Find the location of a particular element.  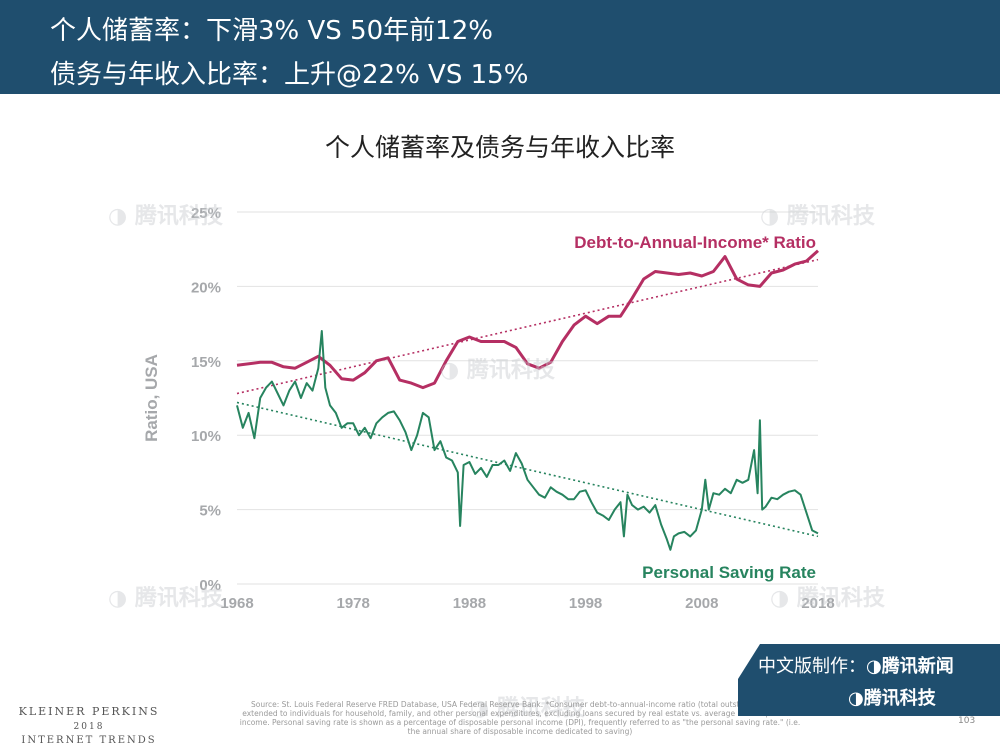

y-tick-label: 10% is located at coordinates (206, 436).